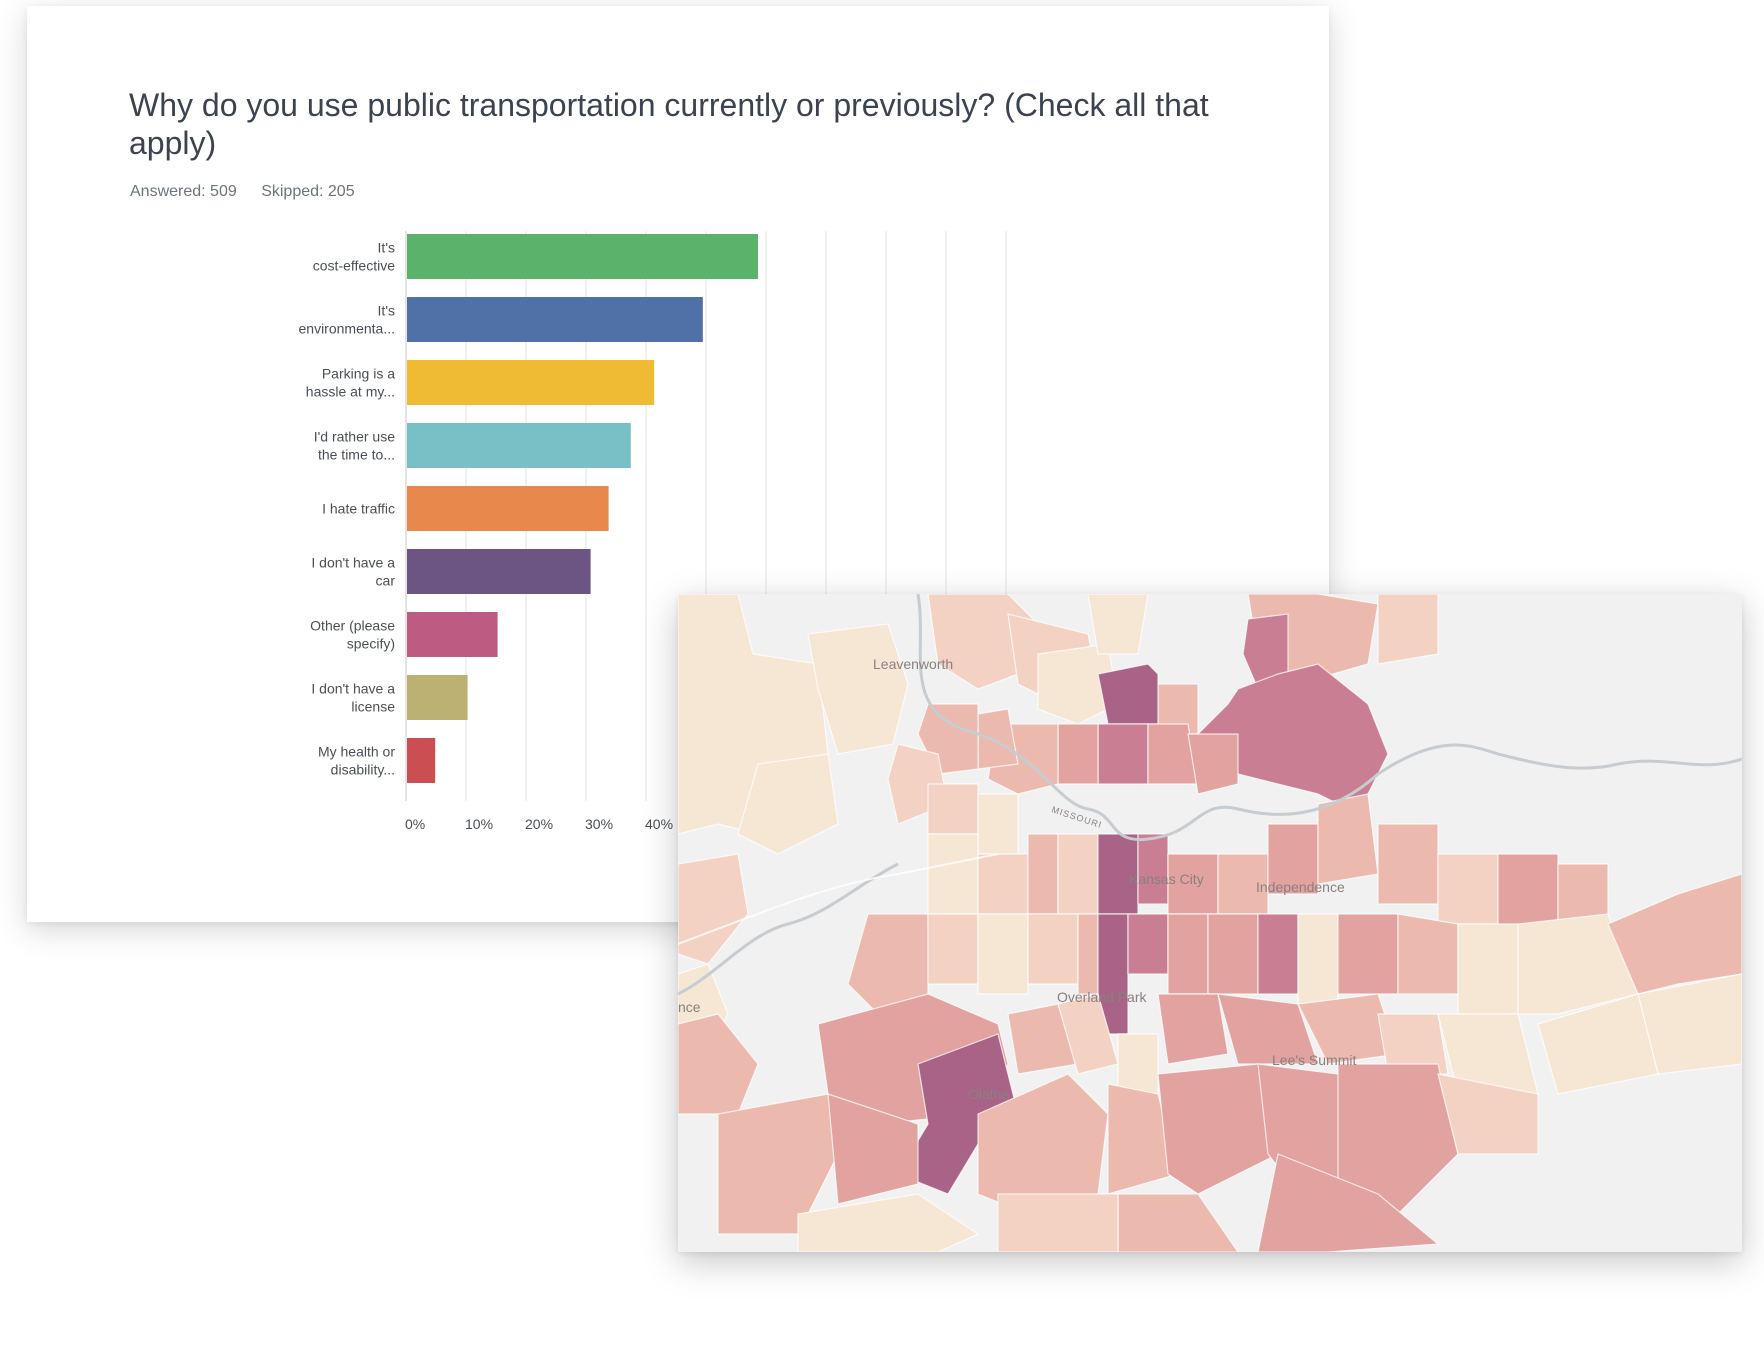 The image size is (1764, 1346). Describe the element at coordinates (308, 191) in the screenshot. I see `skipped-count: Skipped: 205` at that location.